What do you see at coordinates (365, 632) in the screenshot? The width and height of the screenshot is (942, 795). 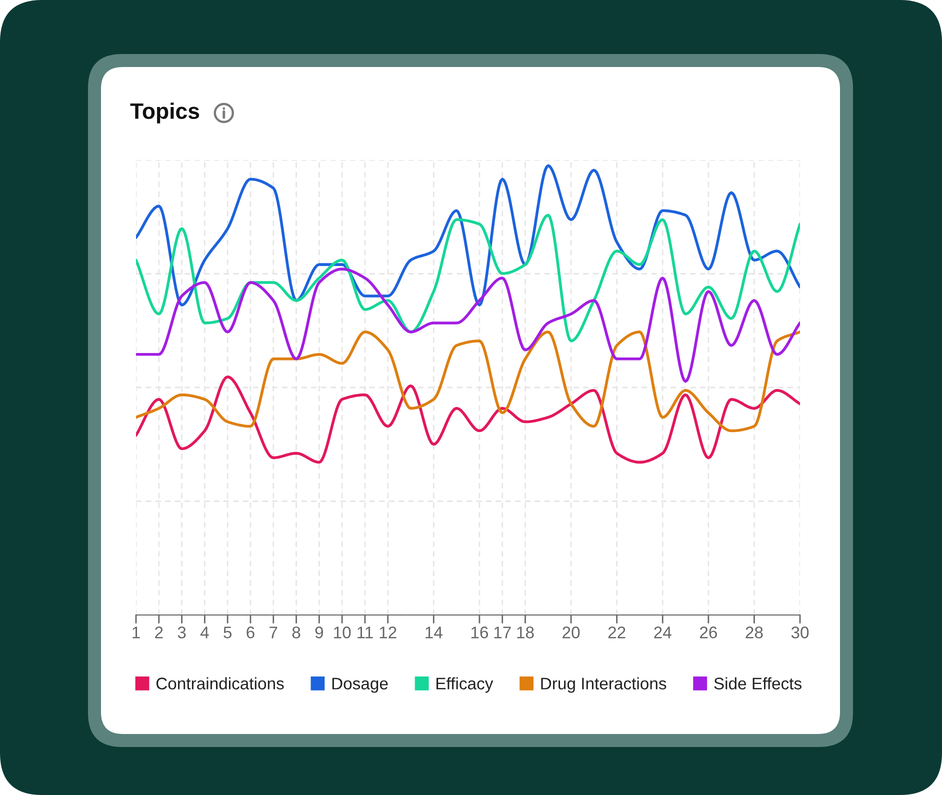 I see `x-tick-label: 11` at bounding box center [365, 632].